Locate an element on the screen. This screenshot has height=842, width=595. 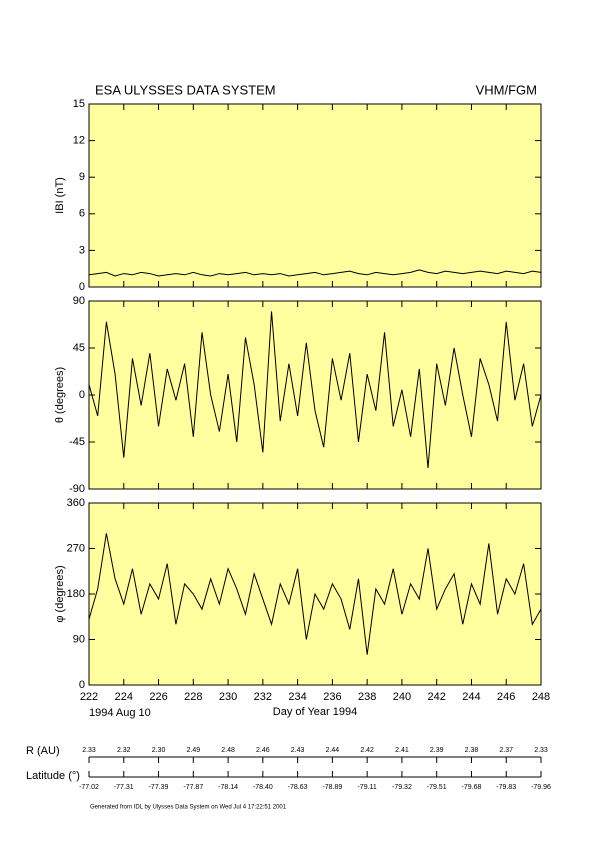
instrument: VHM/FGM is located at coordinates (506, 89).